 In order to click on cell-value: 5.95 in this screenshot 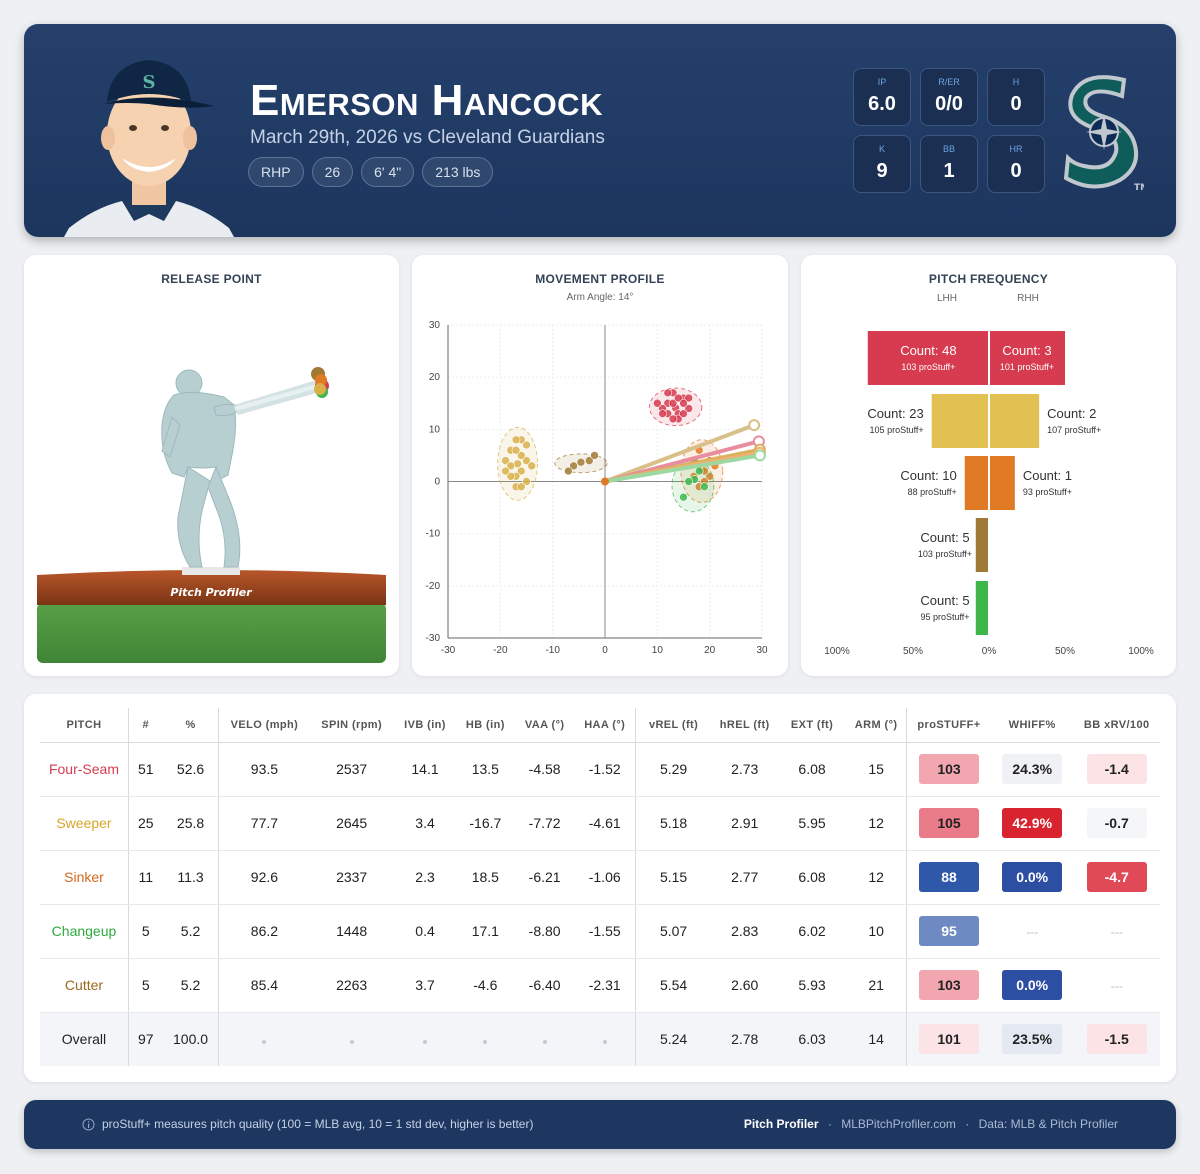, I will do `click(812, 823)`.